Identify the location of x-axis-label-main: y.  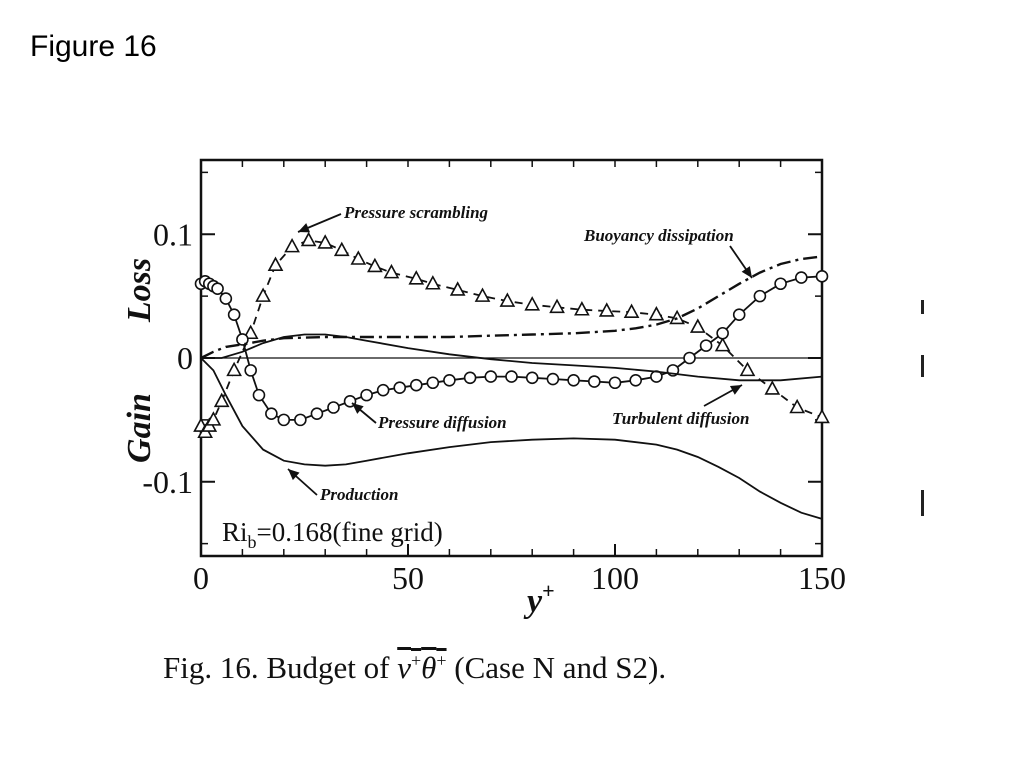
(533, 601).